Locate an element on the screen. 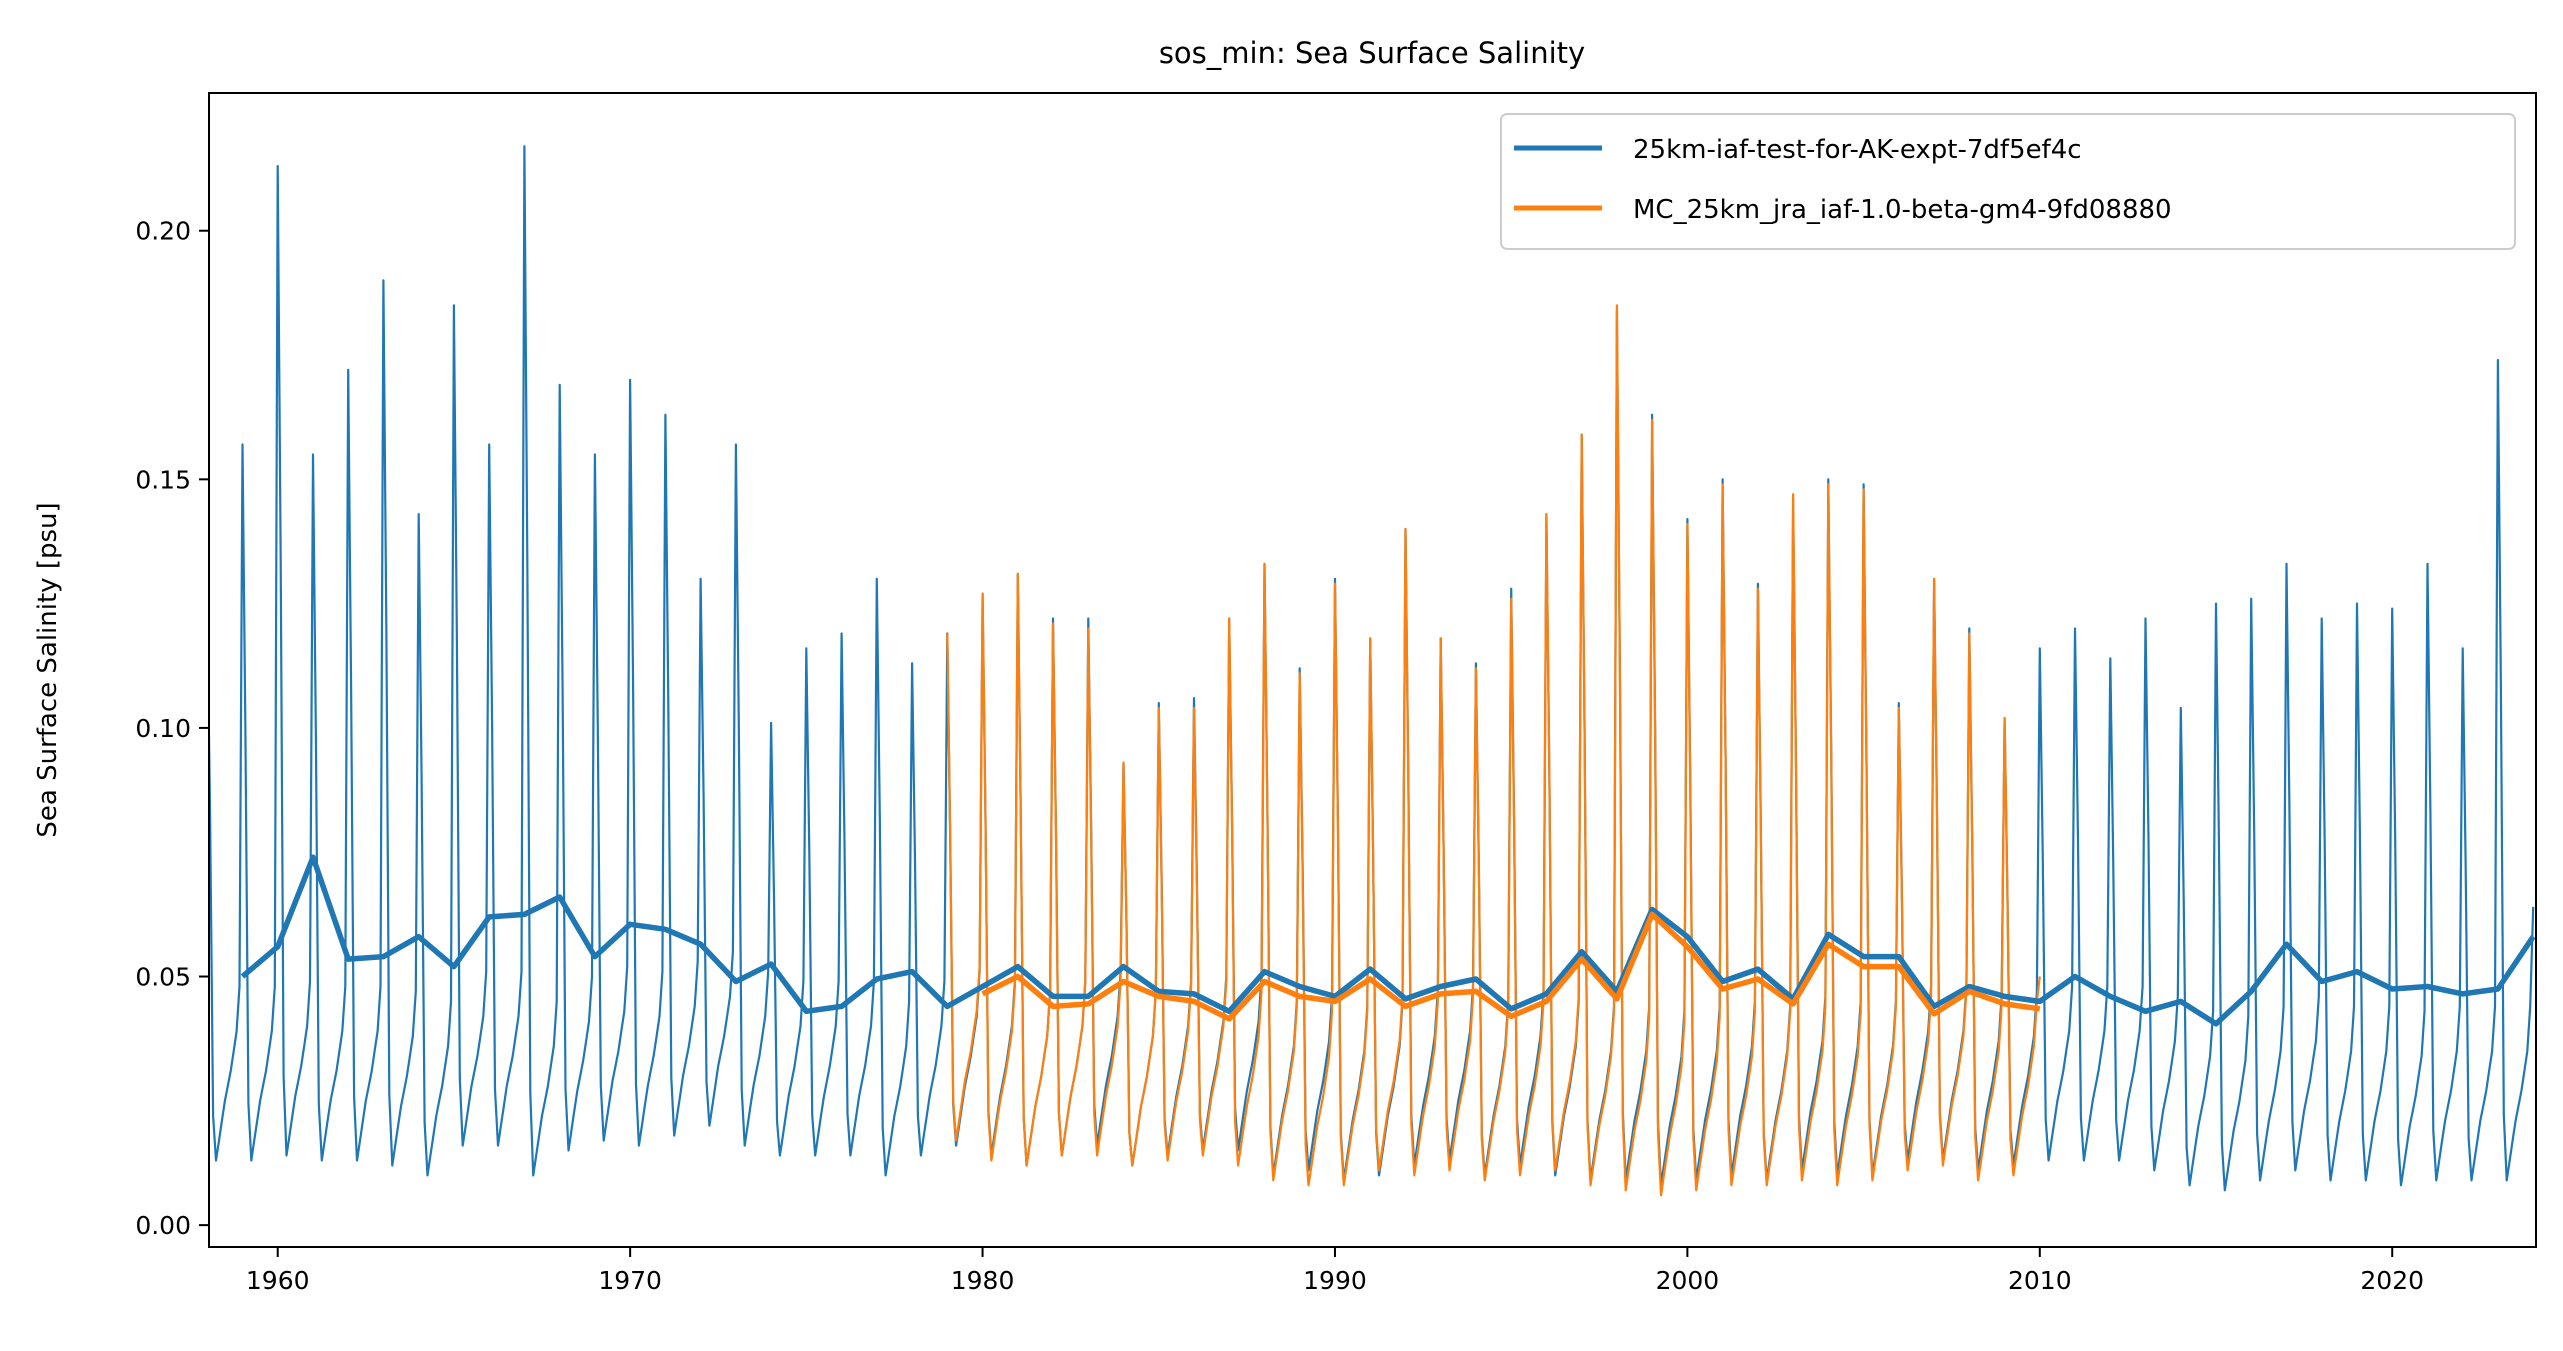  x-tick-label: 2010 is located at coordinates (2040, 1280).